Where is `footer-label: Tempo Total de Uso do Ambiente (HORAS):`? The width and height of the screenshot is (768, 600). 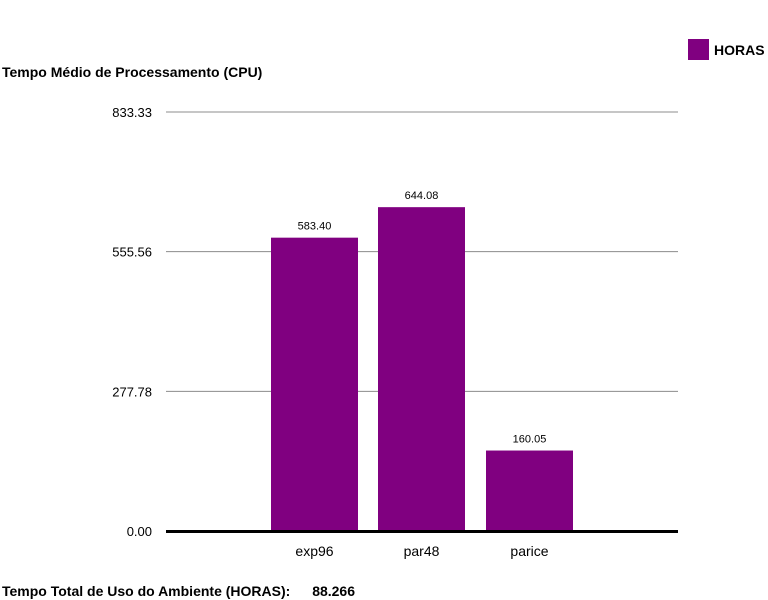
footer-label: Tempo Total de Uso do Ambiente (HORAS): is located at coordinates (146, 591).